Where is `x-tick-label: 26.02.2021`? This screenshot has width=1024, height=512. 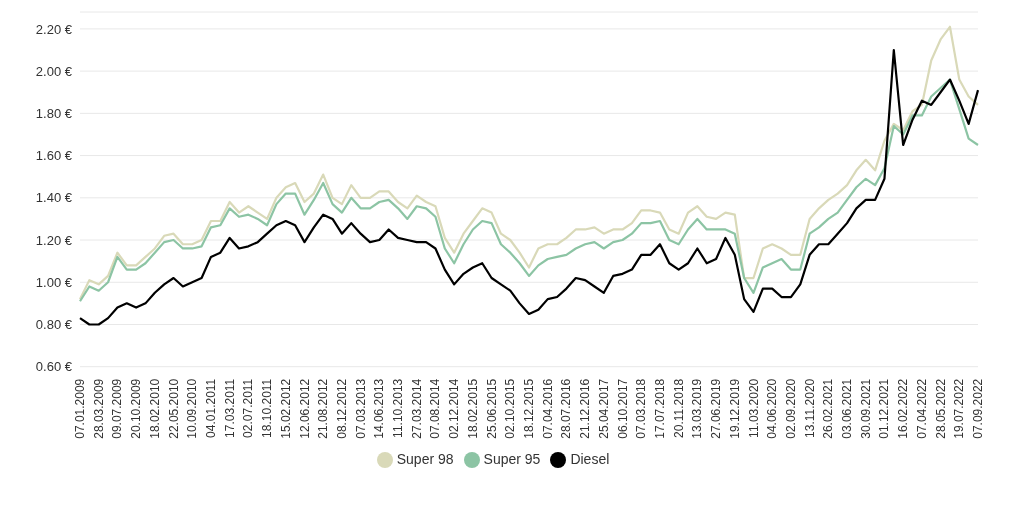
x-tick-label: 26.02.2021 is located at coordinates (828, 408).